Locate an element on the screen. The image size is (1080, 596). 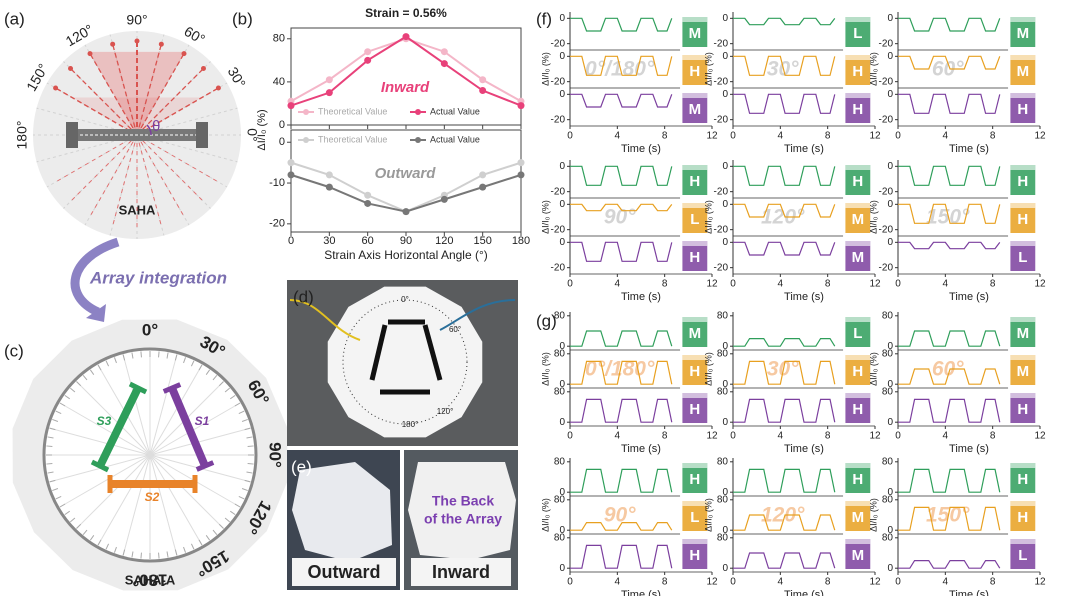
angle-label: 0° is located at coordinates (252, 134).